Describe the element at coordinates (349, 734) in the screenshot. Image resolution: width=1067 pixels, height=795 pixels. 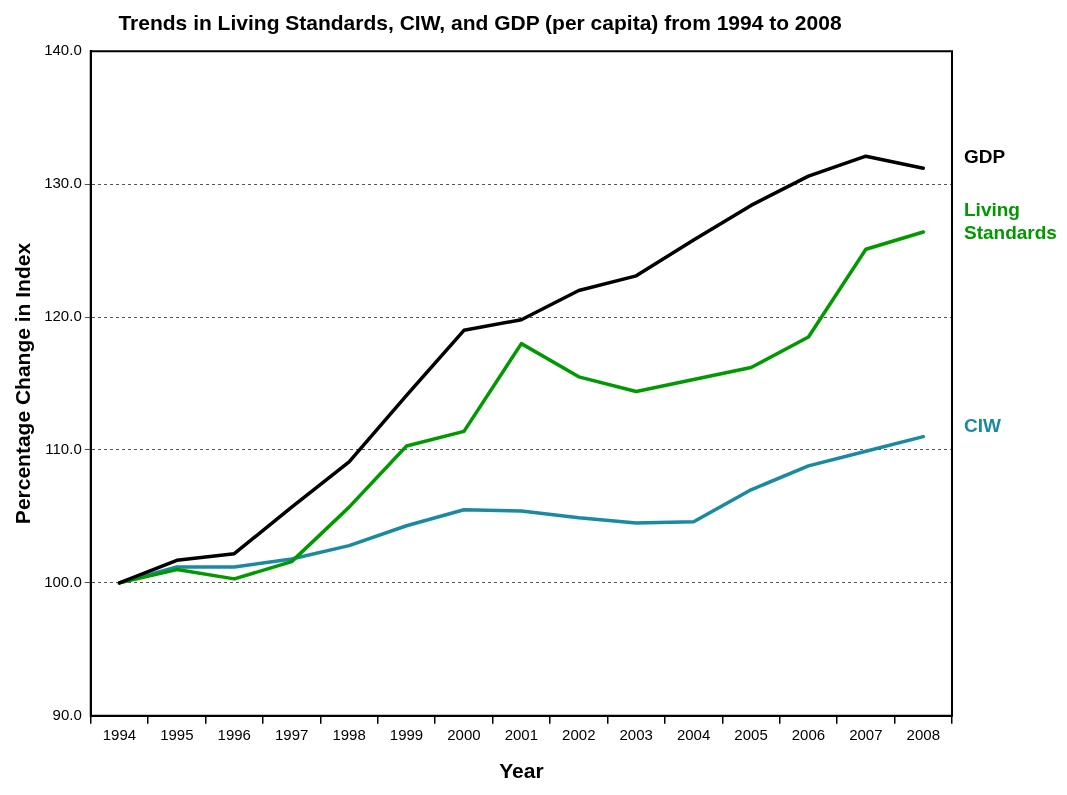
I see `x-tick-label: 1998` at that location.